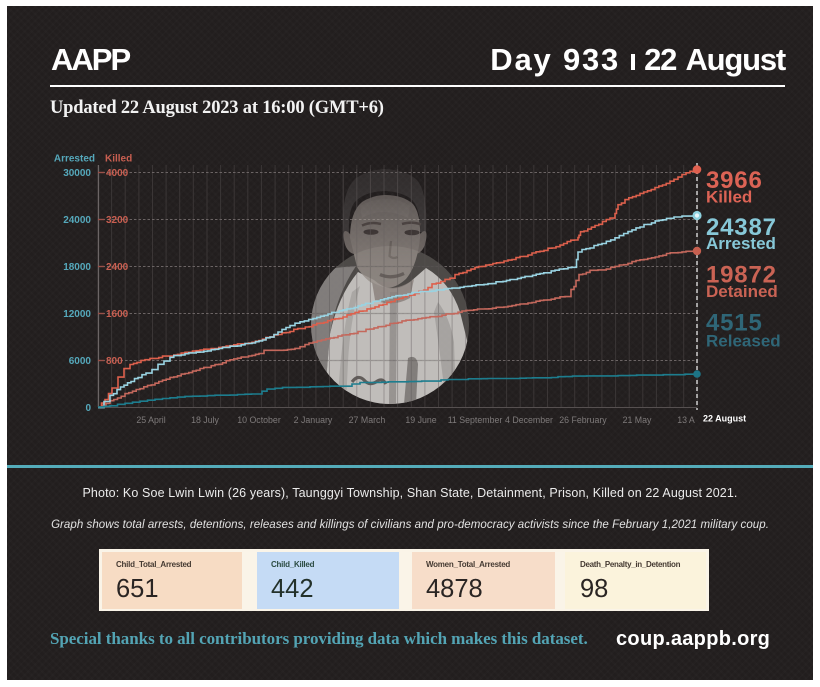 The image size is (820, 687). What do you see at coordinates (88, 408) in the screenshot?
I see `svg-text: 0` at bounding box center [88, 408].